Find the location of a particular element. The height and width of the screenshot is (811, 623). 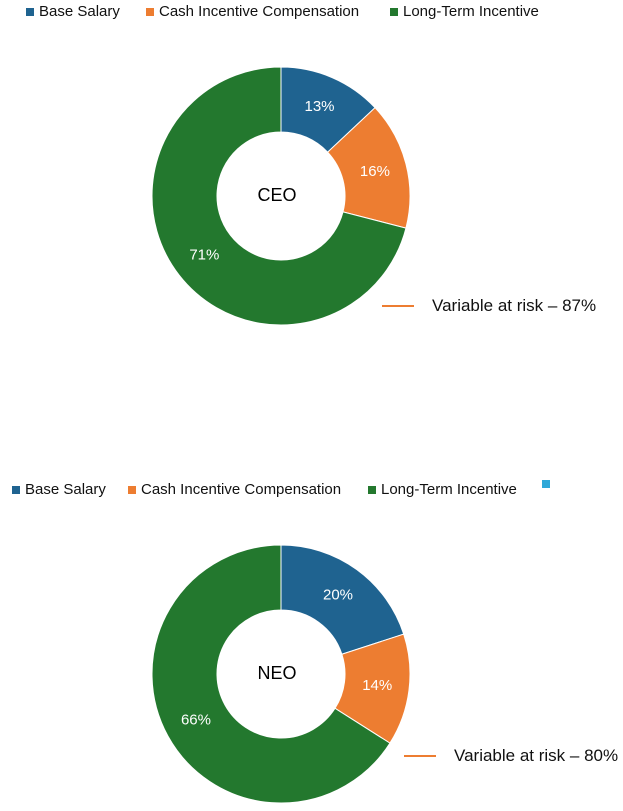

neo-legend-label-base-salary: Base Salary is located at coordinates (65, 489).